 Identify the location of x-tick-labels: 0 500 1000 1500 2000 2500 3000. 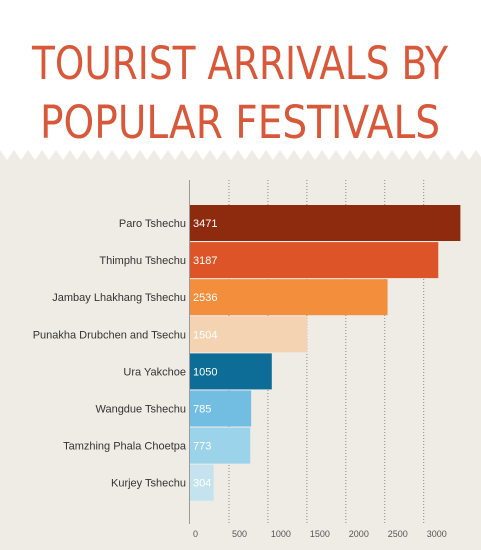
(320, 534).